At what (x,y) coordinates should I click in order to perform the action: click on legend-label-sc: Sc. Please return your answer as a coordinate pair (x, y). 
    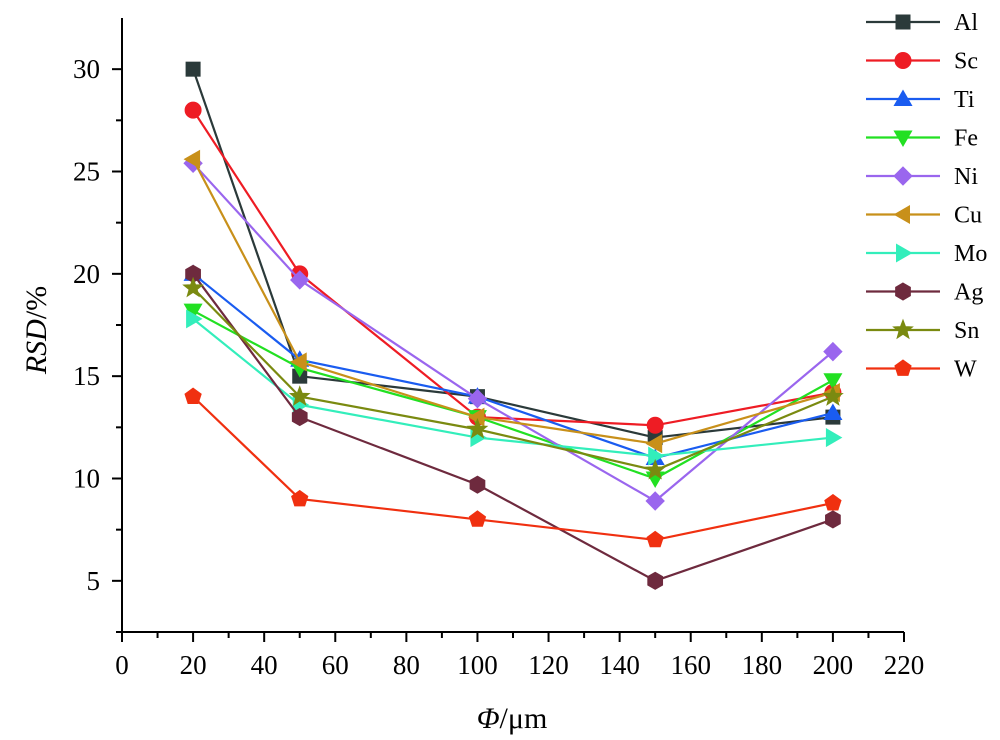
    Looking at the image, I should click on (966, 62).